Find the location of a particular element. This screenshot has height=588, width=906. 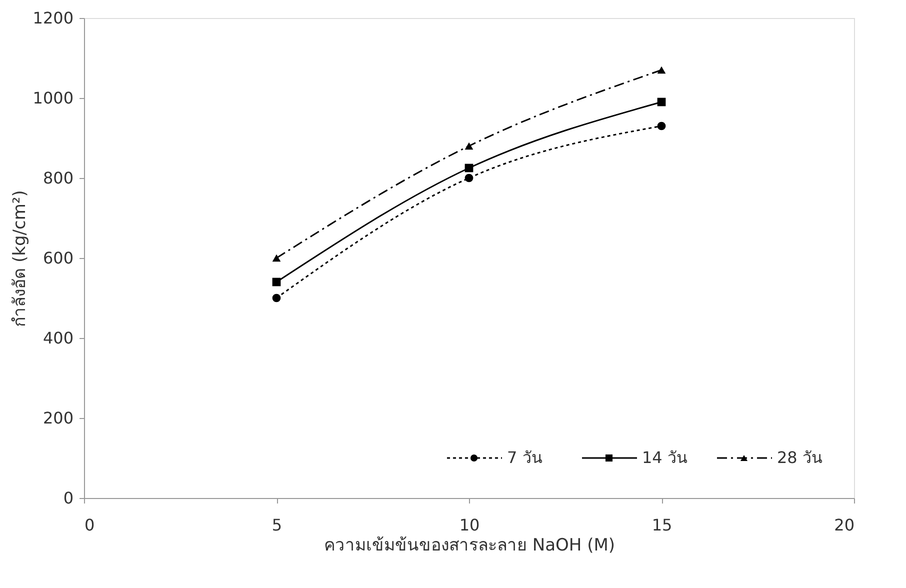

y-axis-title: กำลังอัด (kg/cm²) is located at coordinates (20, 258).